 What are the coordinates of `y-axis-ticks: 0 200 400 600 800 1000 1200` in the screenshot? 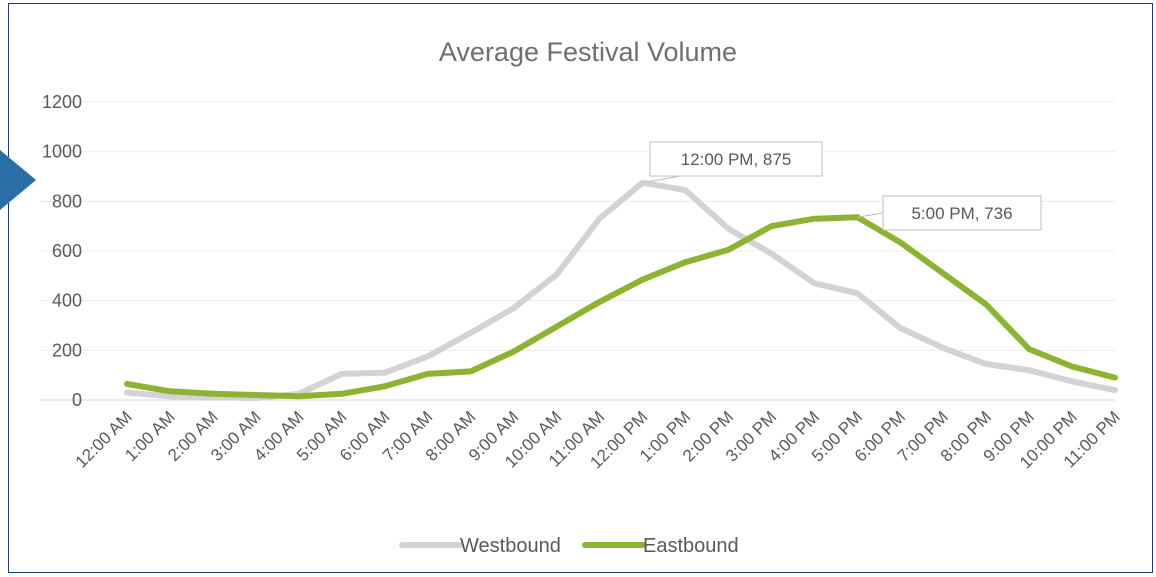 It's located at (62, 251).